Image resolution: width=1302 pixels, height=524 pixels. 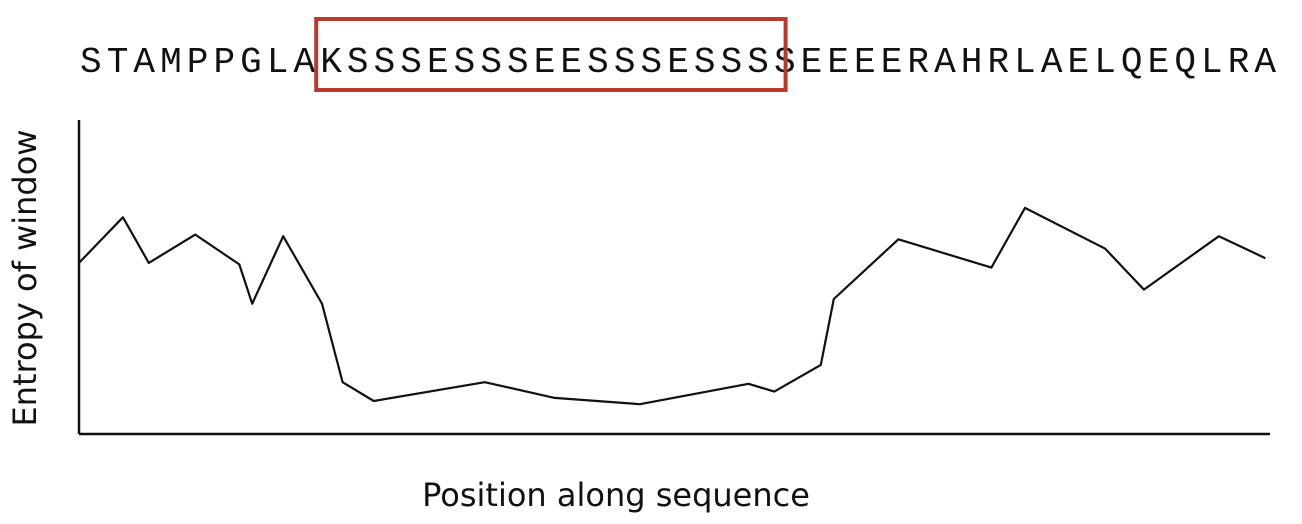 What do you see at coordinates (551, 54) in the screenshot?
I see `highlighted-region-box` at bounding box center [551, 54].